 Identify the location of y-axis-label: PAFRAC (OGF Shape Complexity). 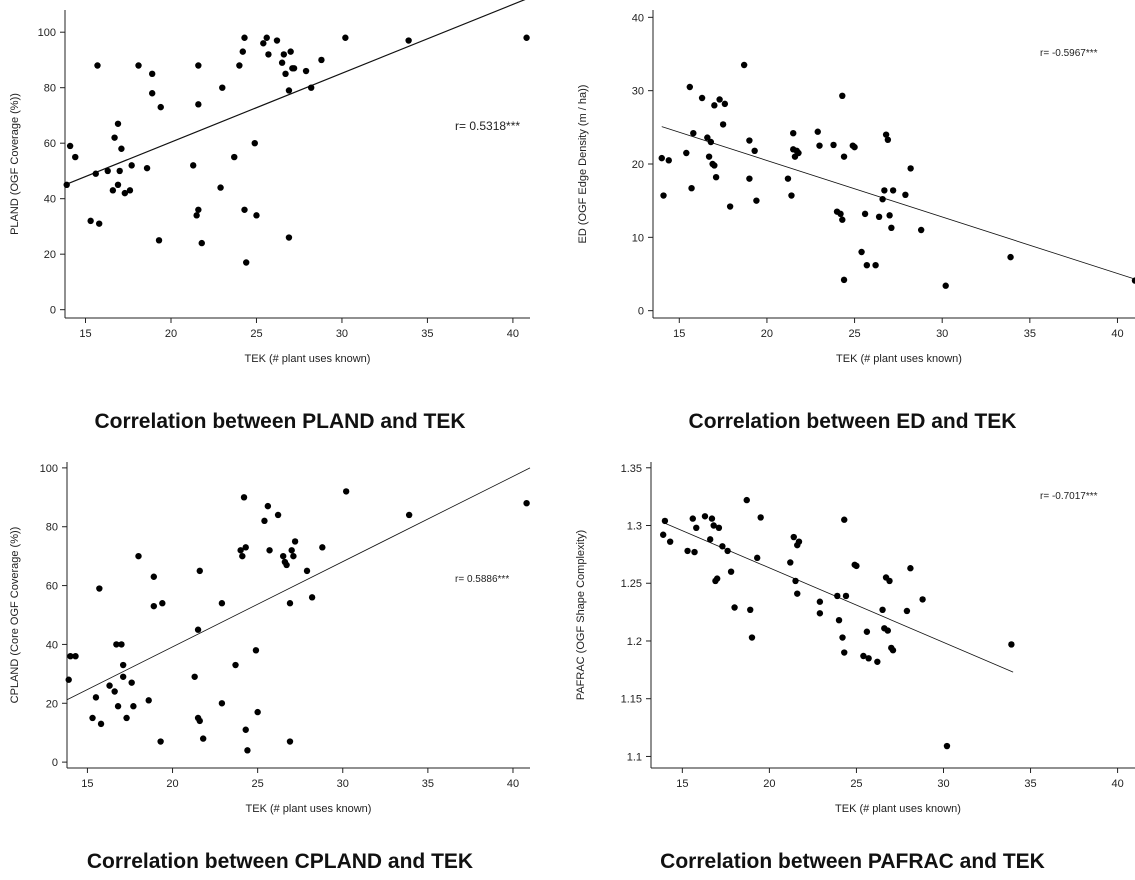
(581, 615).